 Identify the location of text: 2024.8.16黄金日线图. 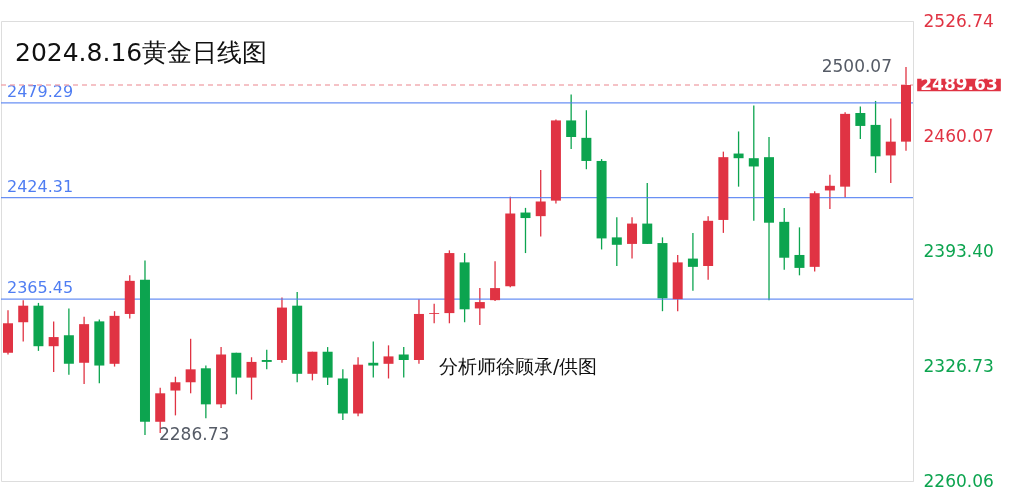
(141, 52).